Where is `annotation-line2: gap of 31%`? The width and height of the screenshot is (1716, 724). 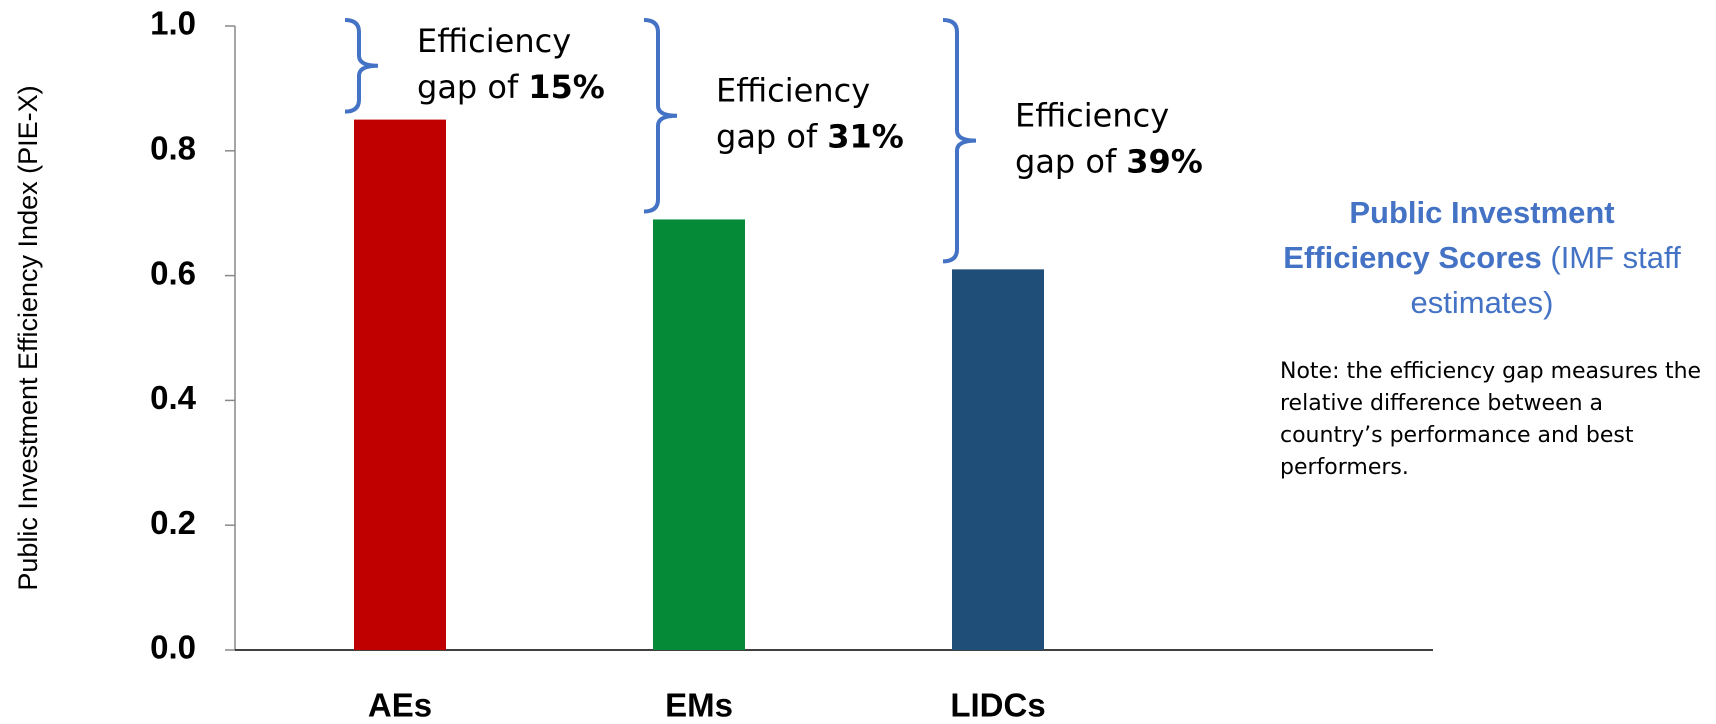
annotation-line2: gap of 31% is located at coordinates (810, 137).